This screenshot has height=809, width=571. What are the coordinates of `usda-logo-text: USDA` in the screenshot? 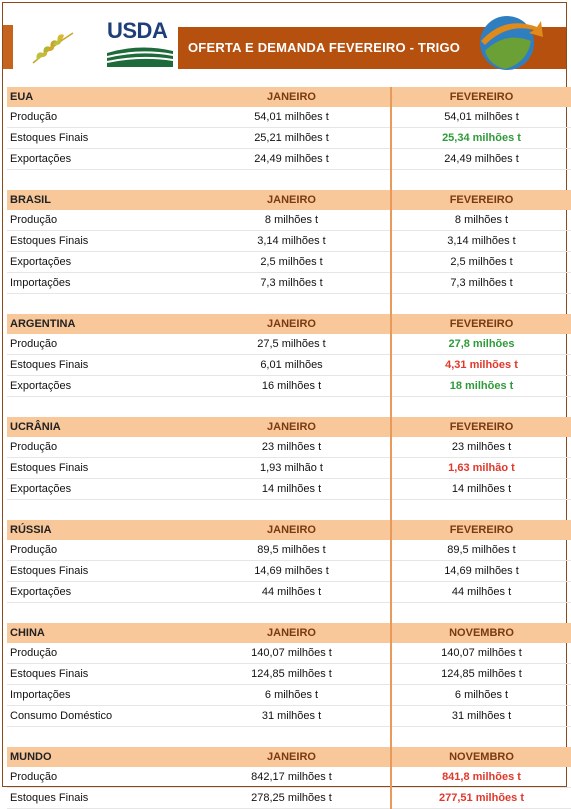 It's located at (137, 30).